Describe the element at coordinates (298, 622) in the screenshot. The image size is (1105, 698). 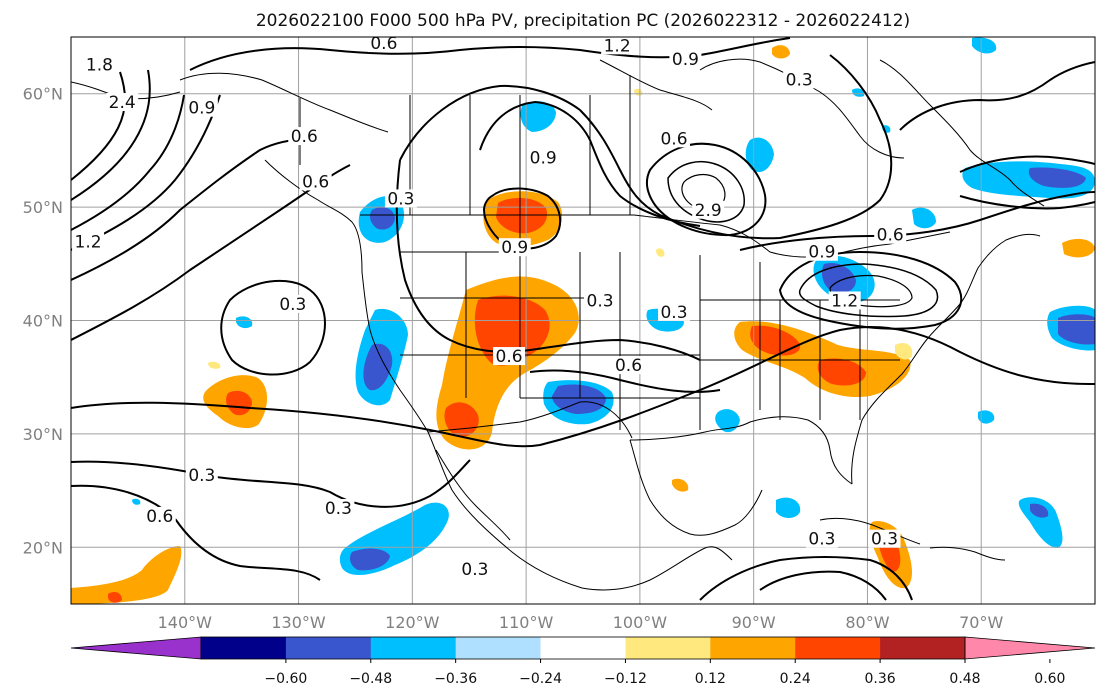
I see `longitude-tick-label: 130°W` at that location.